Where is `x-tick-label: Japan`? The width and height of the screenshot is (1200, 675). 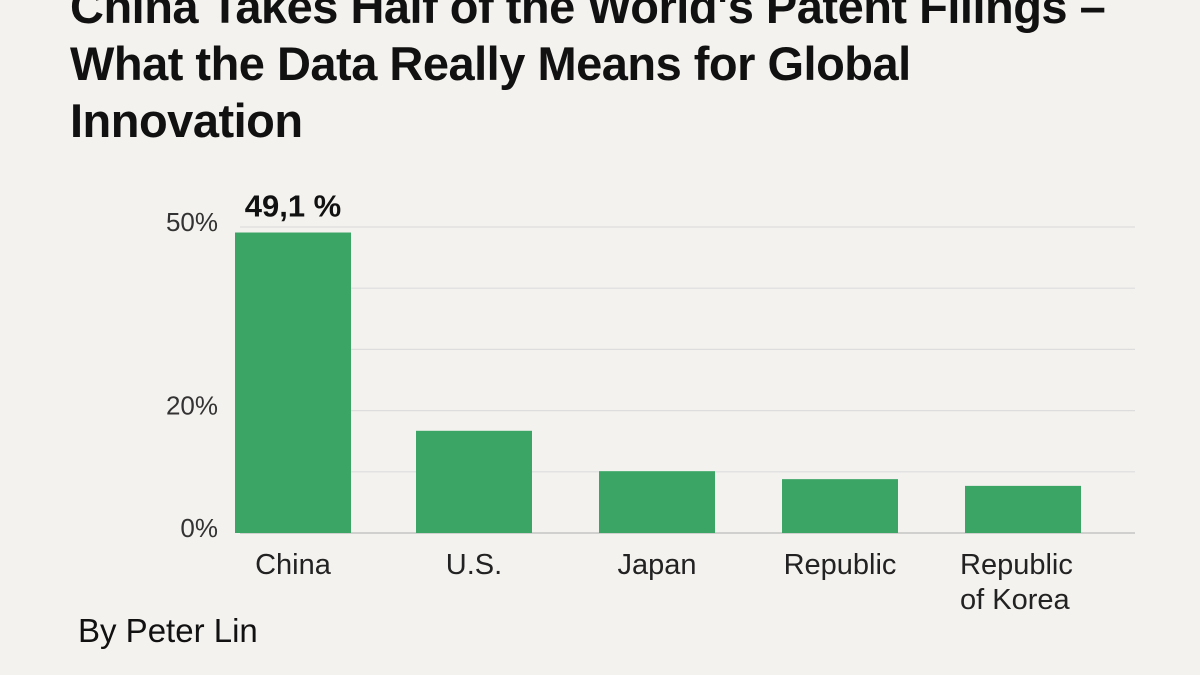 x-tick-label: Japan is located at coordinates (657, 565).